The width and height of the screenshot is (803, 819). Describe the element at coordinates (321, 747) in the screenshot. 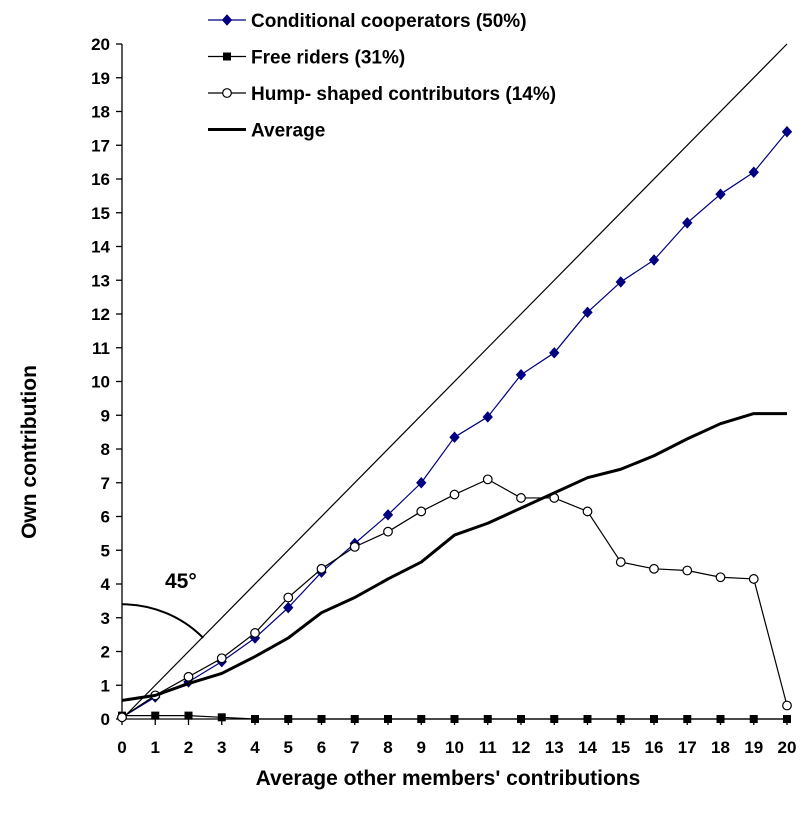

I see `x-tick-label: 6` at that location.